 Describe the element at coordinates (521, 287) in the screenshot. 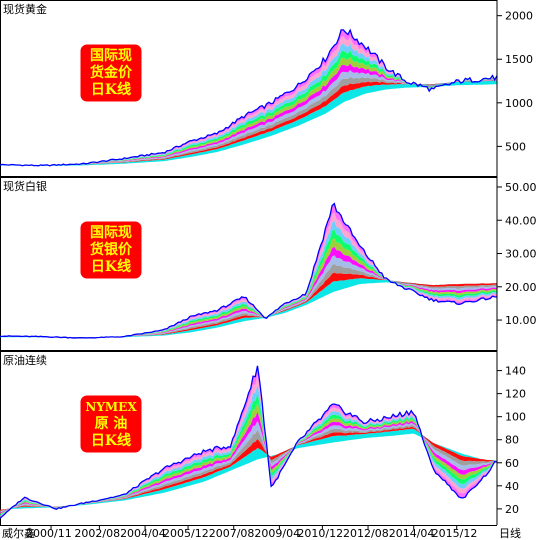

I see `y-tick-label: 20.00` at that location.